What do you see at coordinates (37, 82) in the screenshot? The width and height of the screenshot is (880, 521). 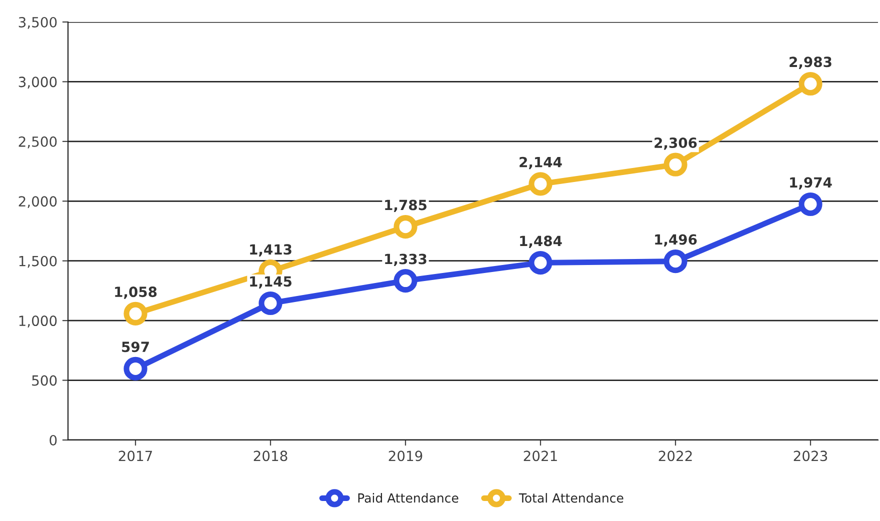 I see `y-tick-label: 3,000` at bounding box center [37, 82].